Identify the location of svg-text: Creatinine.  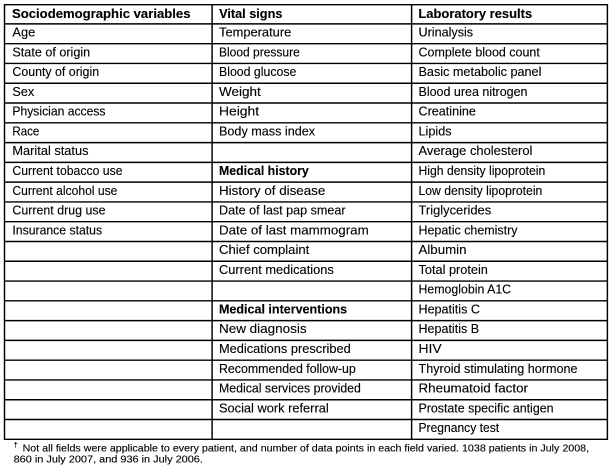
(447, 112).